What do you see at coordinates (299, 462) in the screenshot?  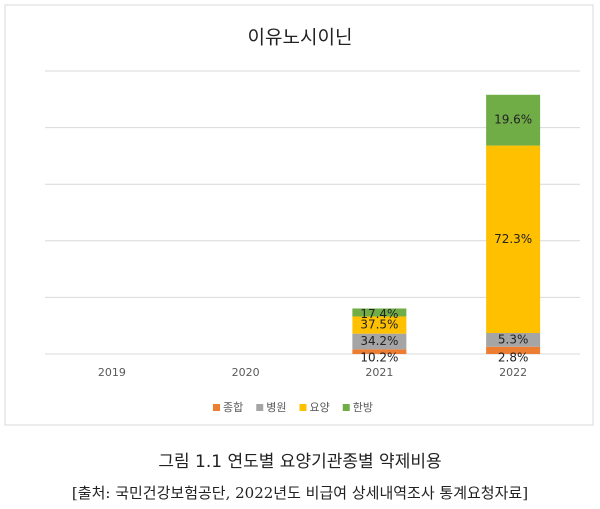 I see `caption: 그림 1.1 연도별 요양기관종별 약제비용` at bounding box center [299, 462].